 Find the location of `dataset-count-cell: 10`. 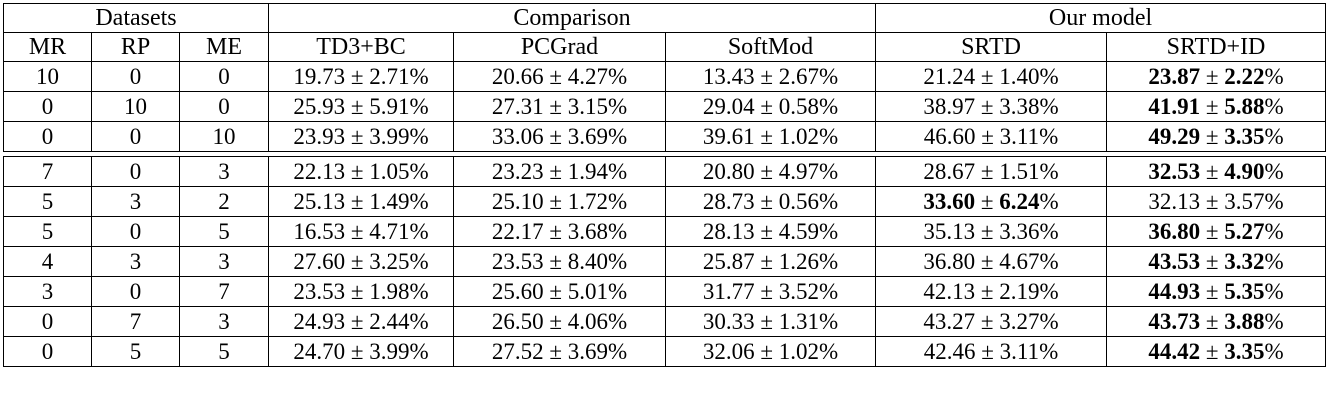

dataset-count-cell: 10 is located at coordinates (135, 106).